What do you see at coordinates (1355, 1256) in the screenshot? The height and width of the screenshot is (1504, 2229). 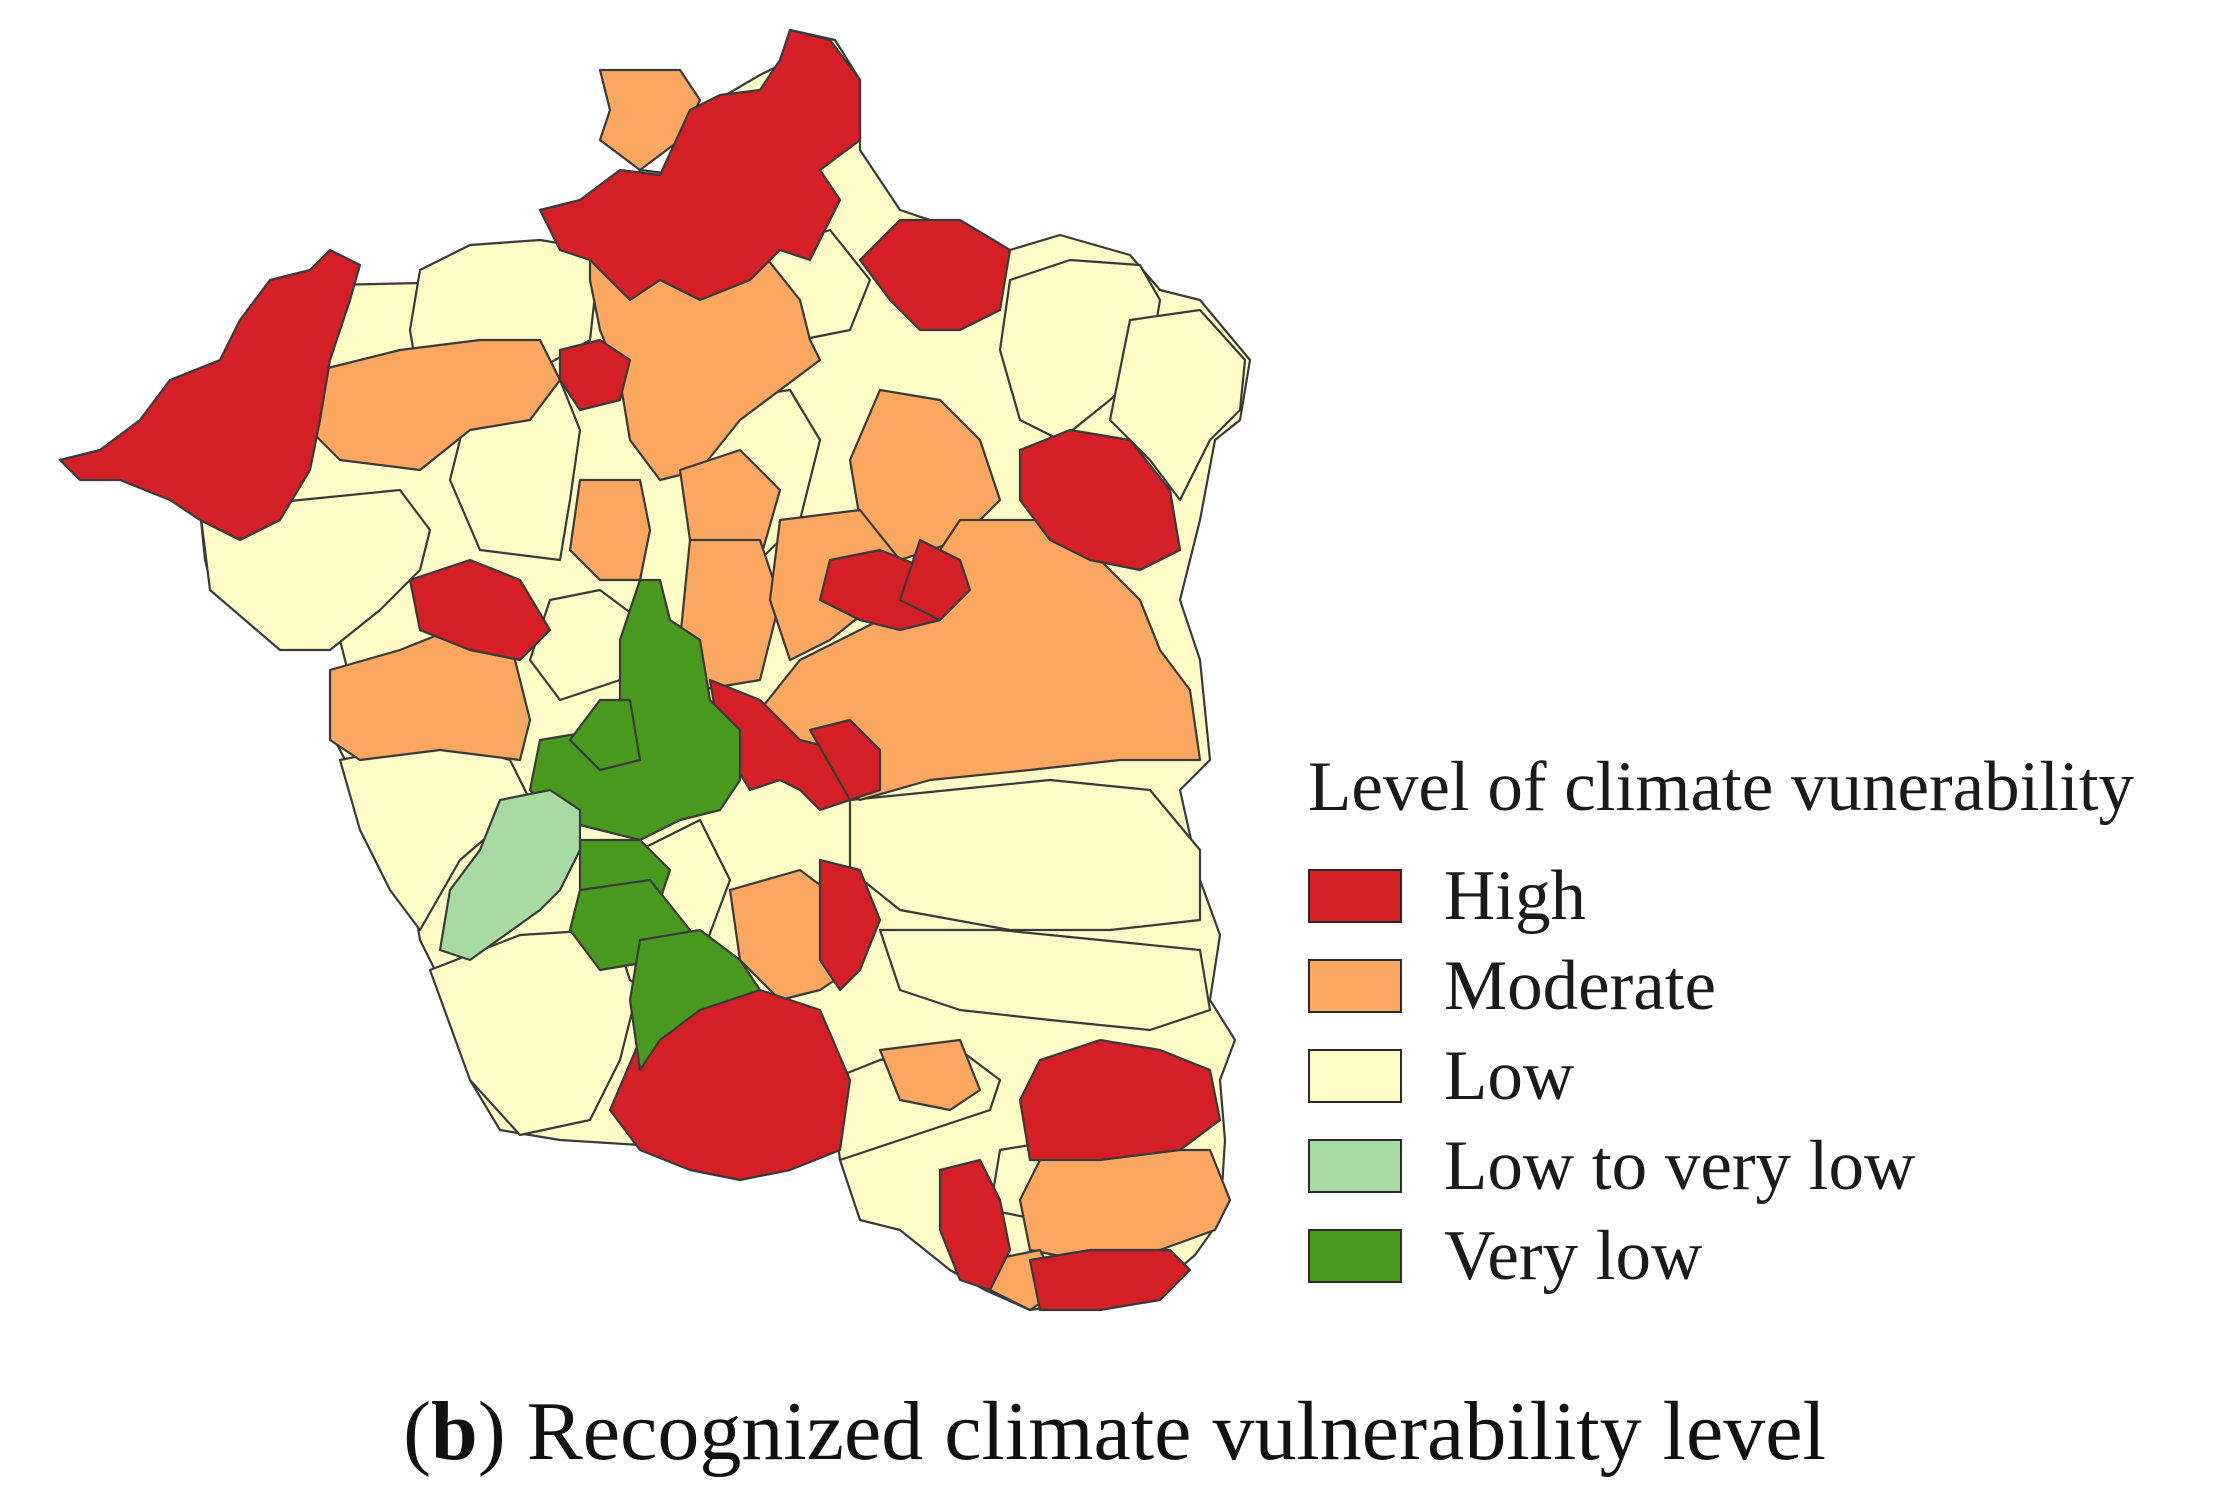 I see `legend-swatch-very-low` at bounding box center [1355, 1256].